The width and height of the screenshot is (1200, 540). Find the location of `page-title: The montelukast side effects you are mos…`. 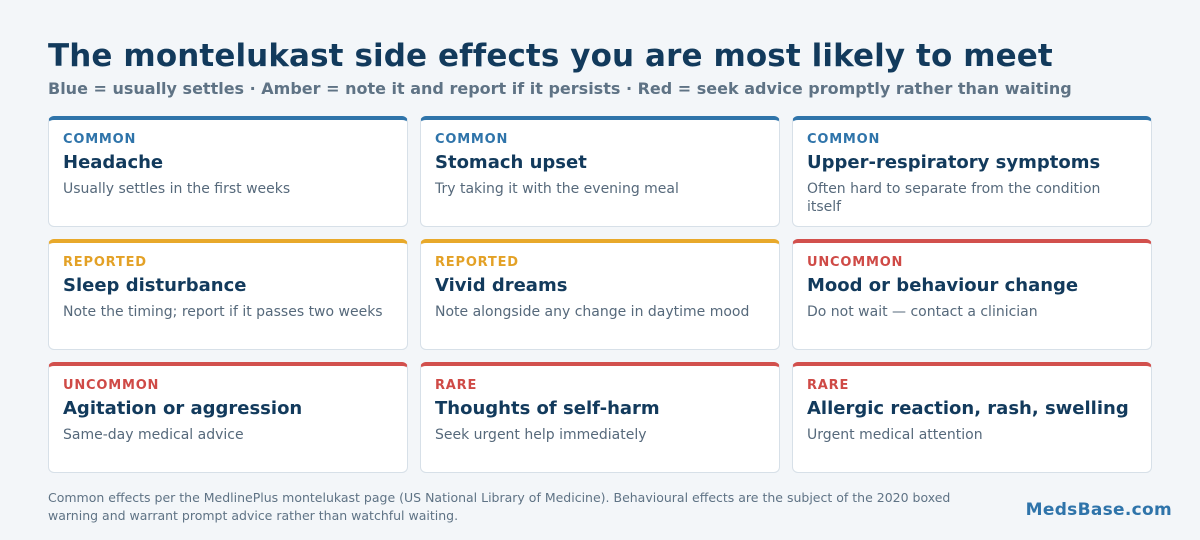

page-title: The montelukast side effects you are mos… is located at coordinates (550, 56).